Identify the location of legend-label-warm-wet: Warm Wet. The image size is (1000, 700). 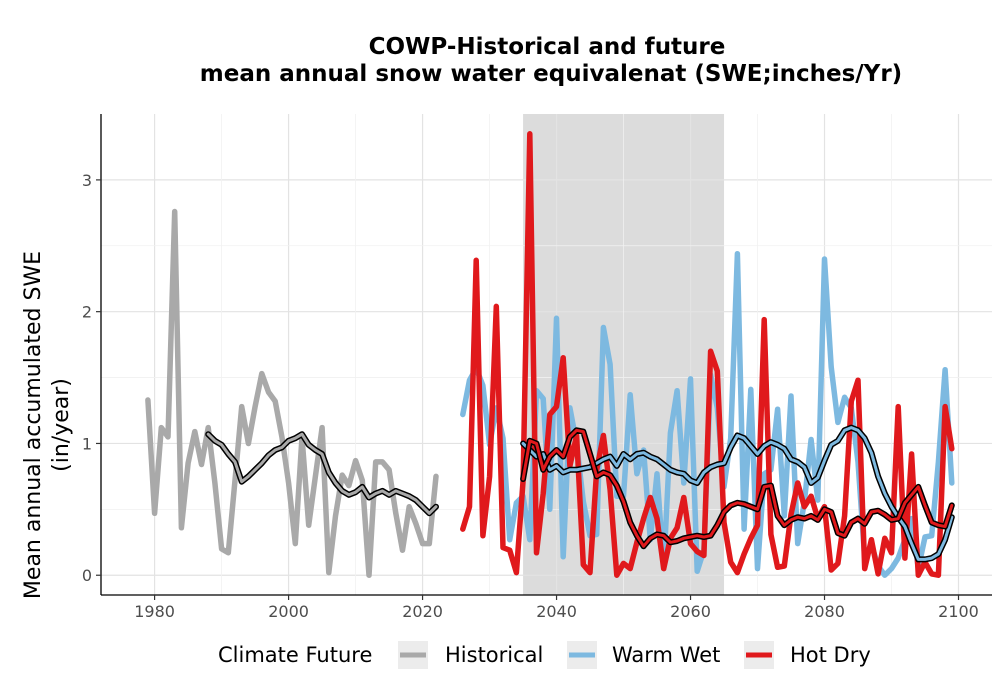
(666, 655).